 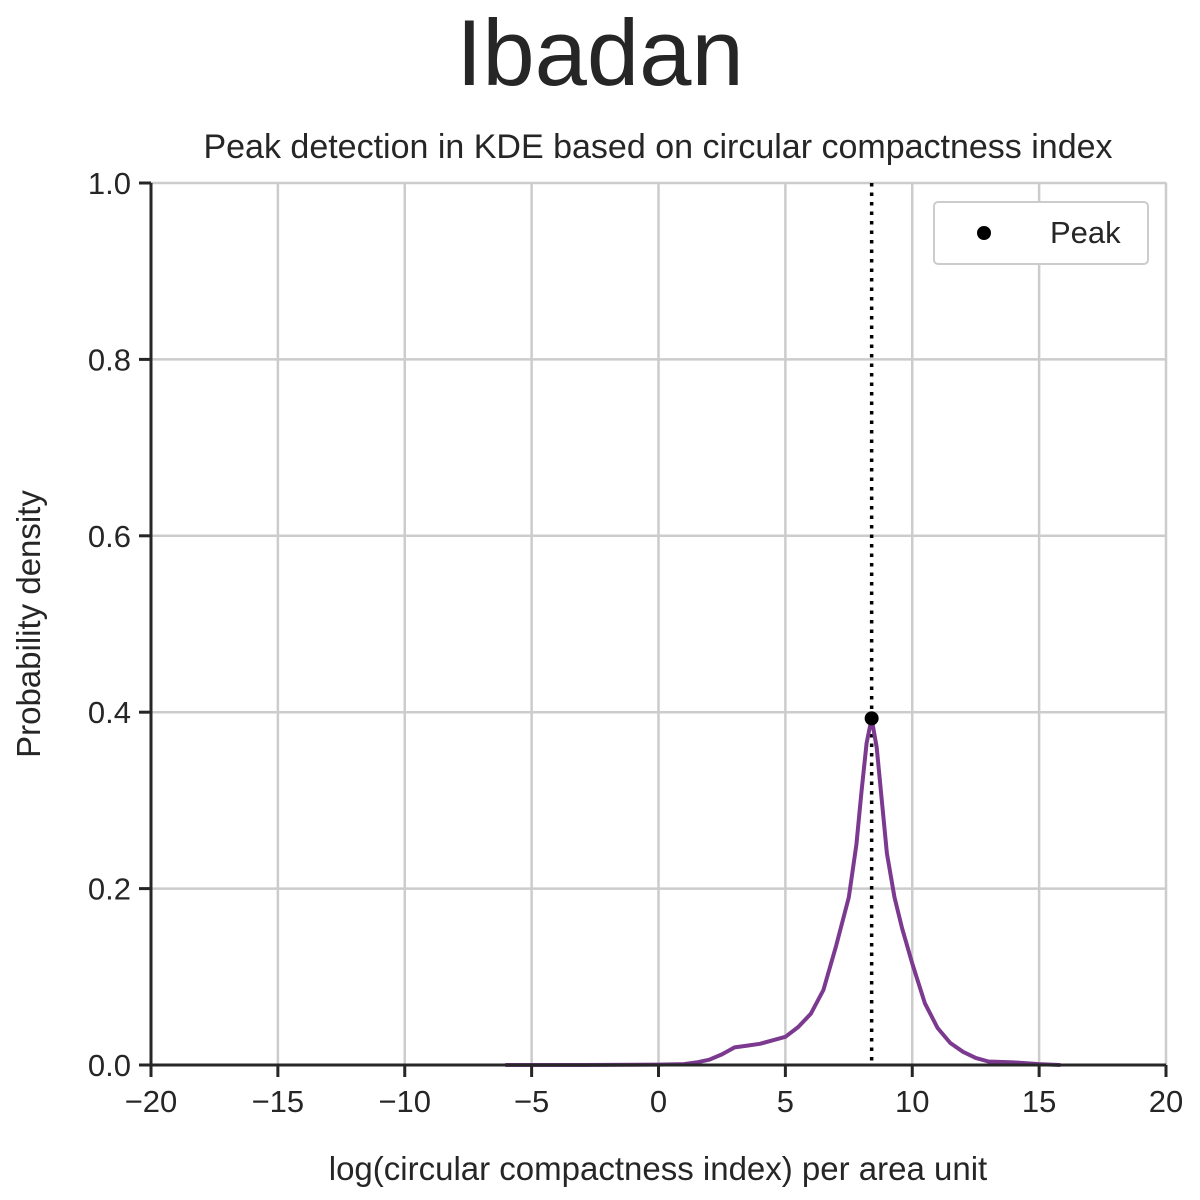 I want to click on y-tick-label: 0.0, so click(x=109, y=1065).